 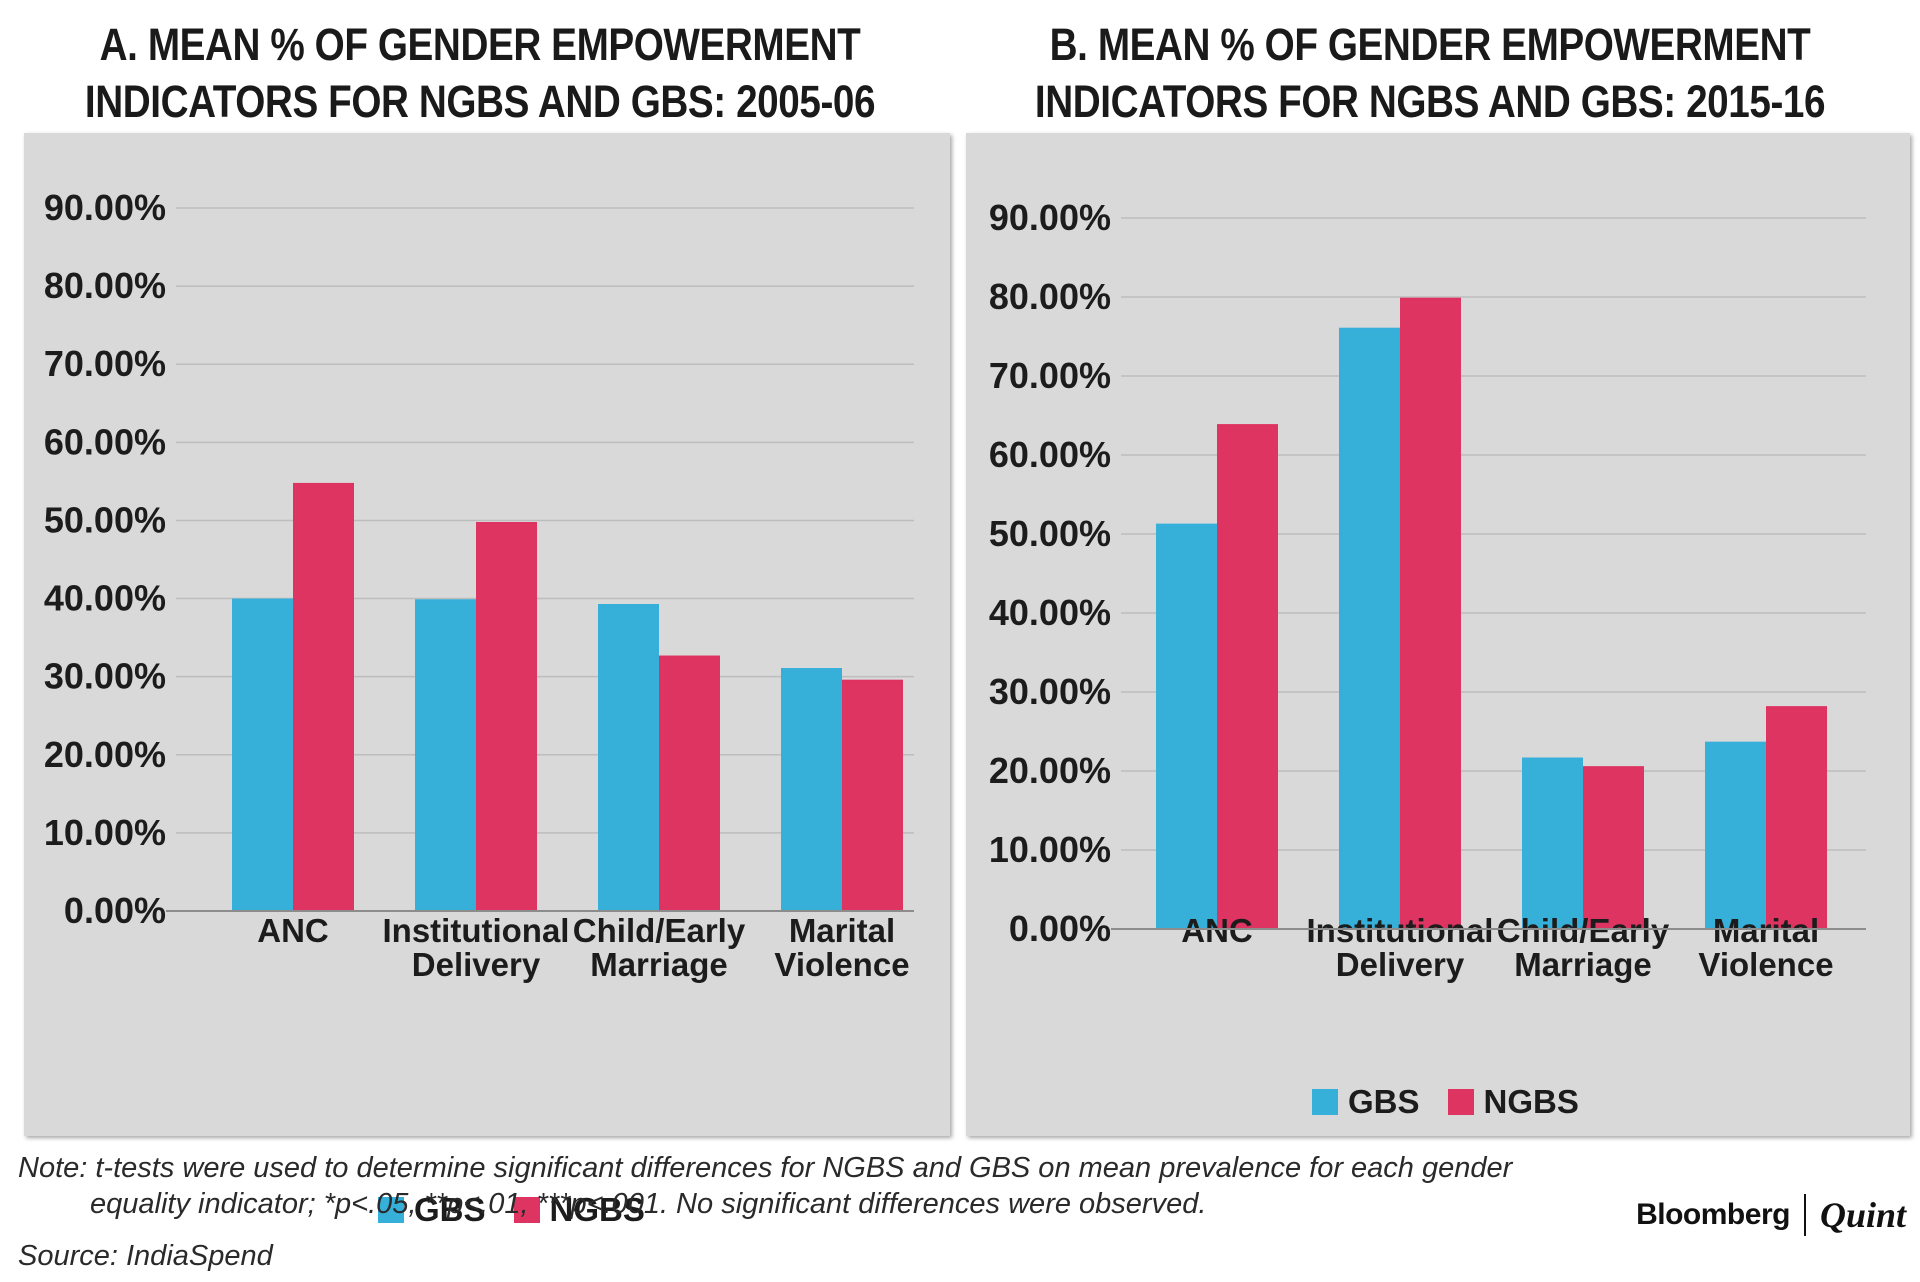 What do you see at coordinates (1050, 533) in the screenshot?
I see `chart-b-y-tick-label: 50.00%` at bounding box center [1050, 533].